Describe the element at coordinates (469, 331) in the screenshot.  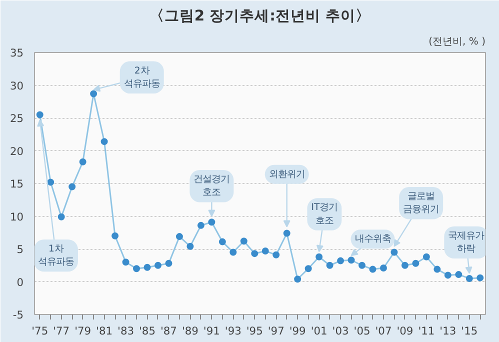
I see `x-tick-label: '15` at that location.